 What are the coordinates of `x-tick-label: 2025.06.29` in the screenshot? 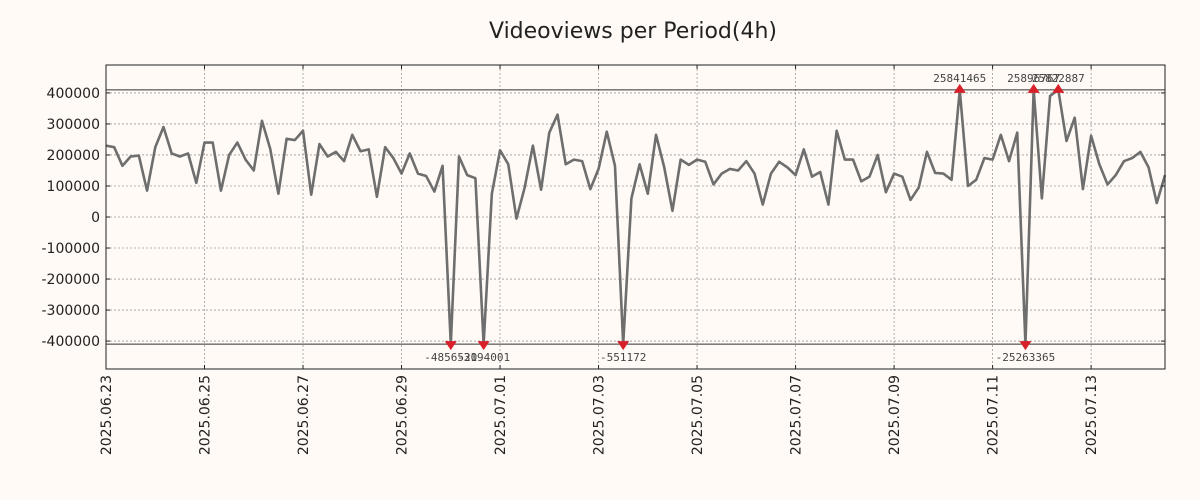 It's located at (403, 415).